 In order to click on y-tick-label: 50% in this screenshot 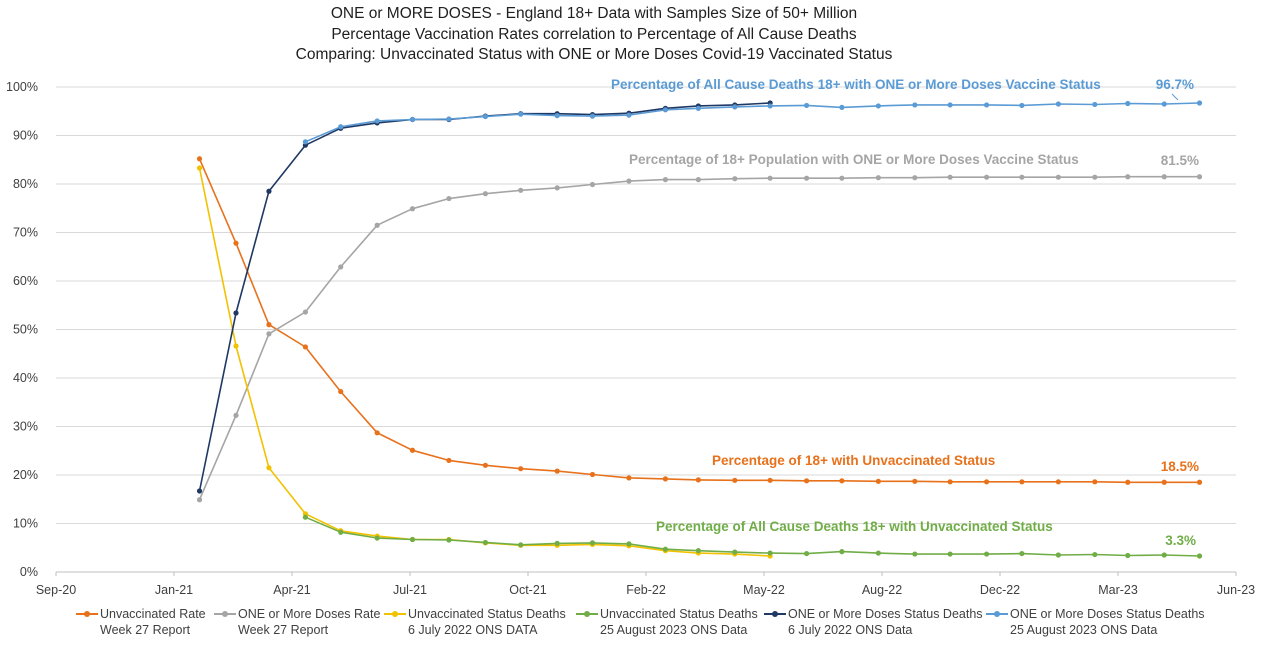, I will do `click(25, 330)`.